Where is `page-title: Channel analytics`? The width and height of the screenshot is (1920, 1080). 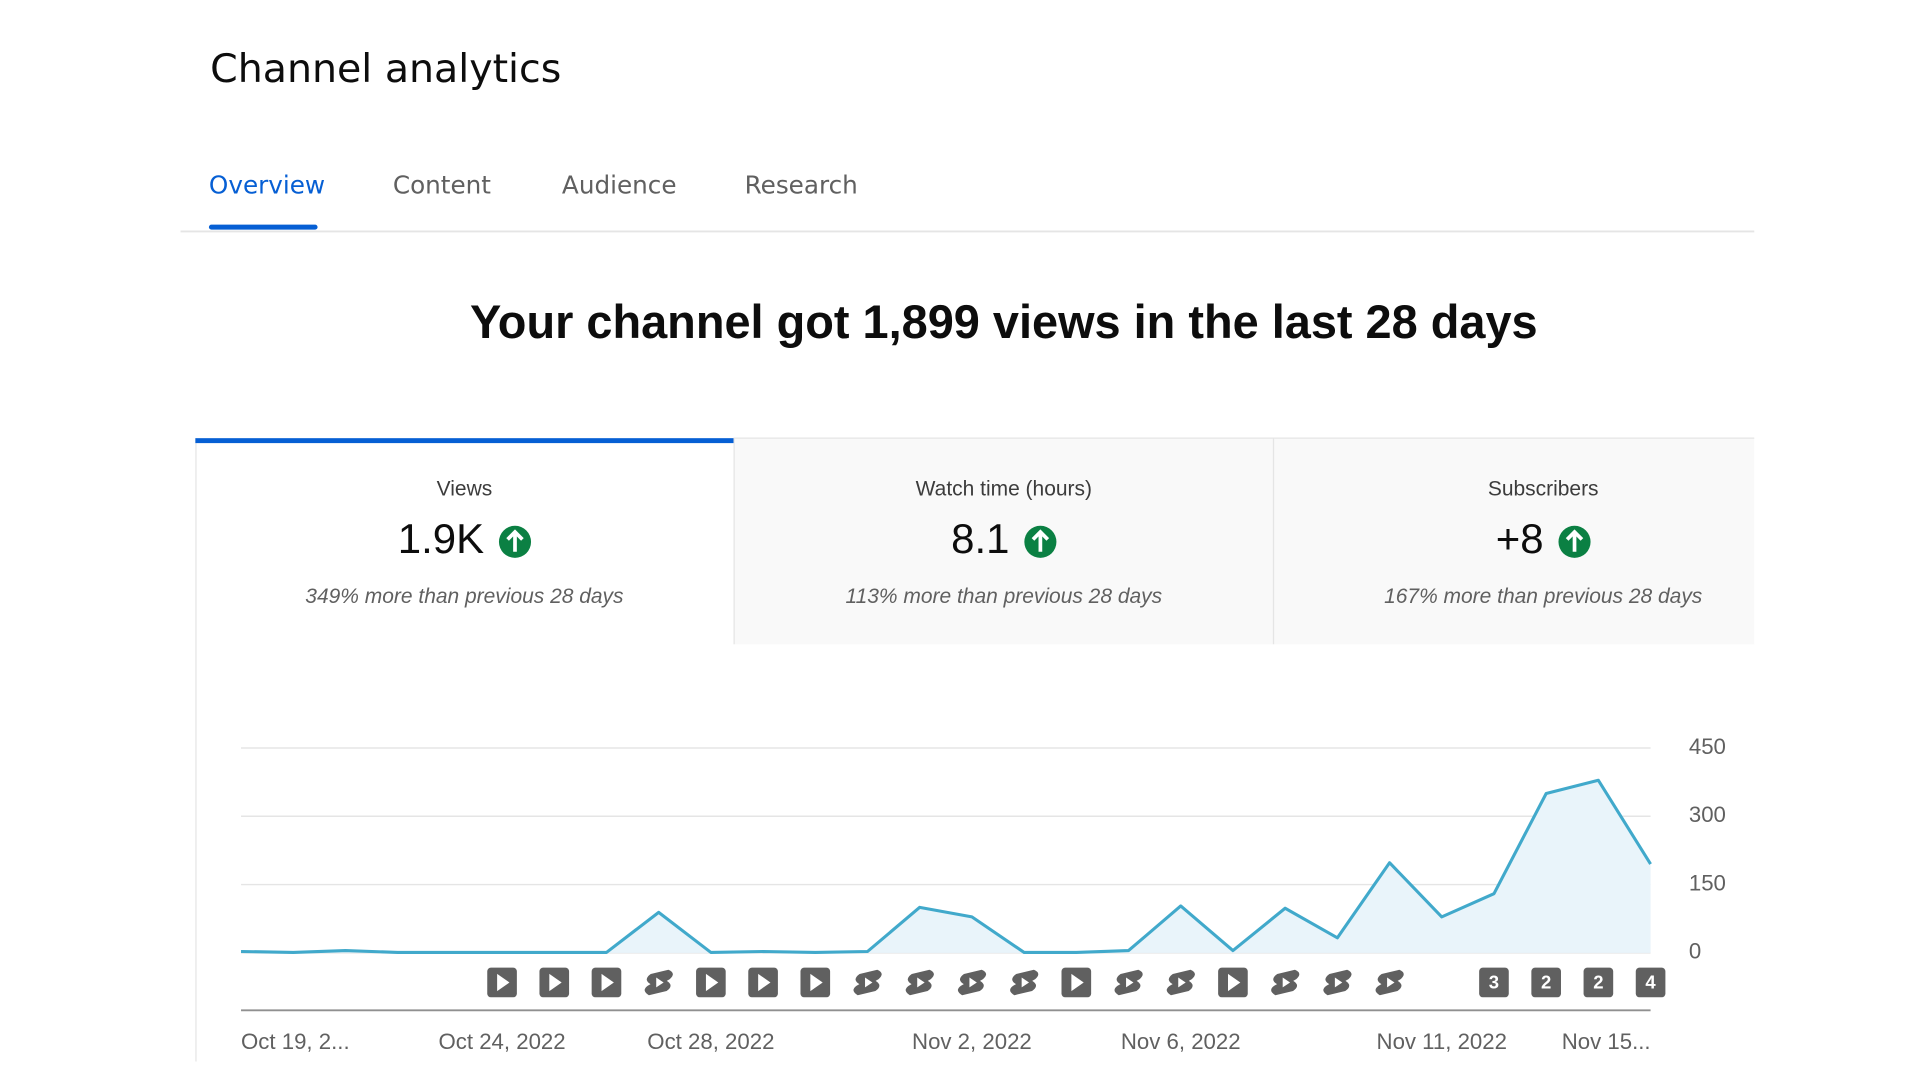
page-title: Channel analytics is located at coordinates (385, 69).